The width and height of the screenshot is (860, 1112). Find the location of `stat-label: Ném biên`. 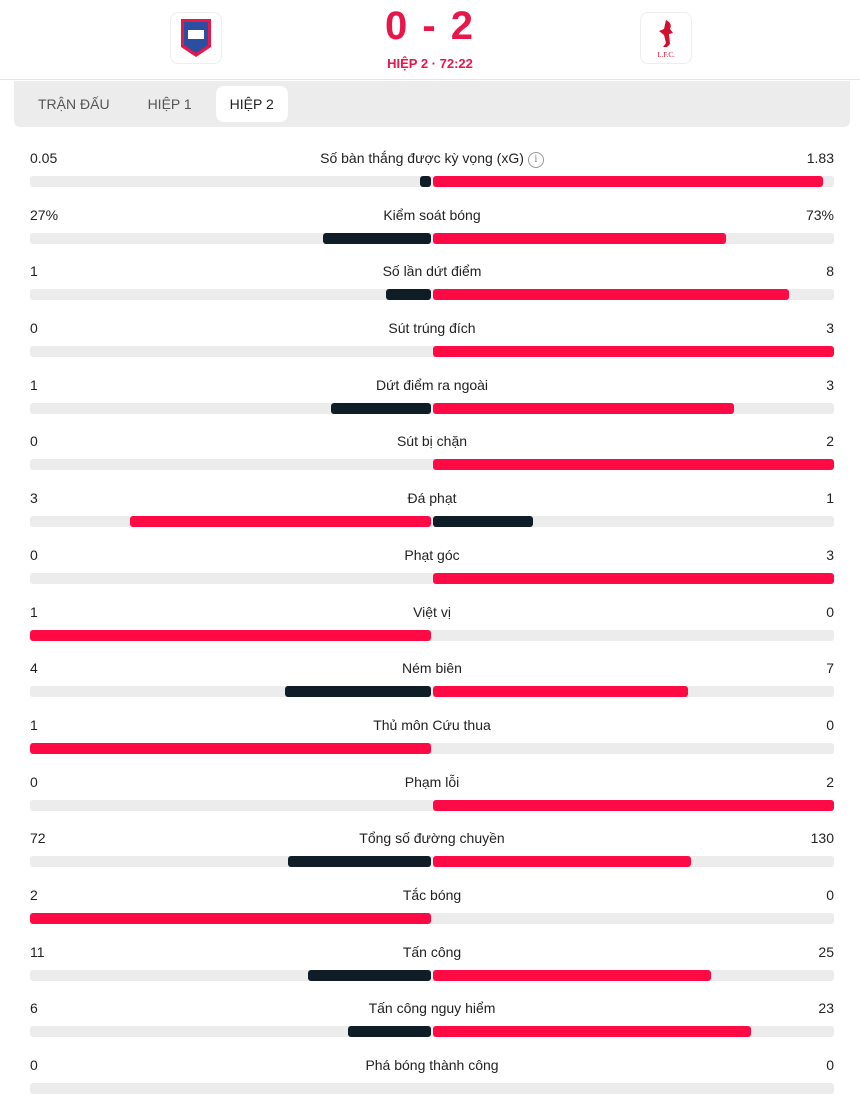

stat-label: Ném biên is located at coordinates (432, 668).